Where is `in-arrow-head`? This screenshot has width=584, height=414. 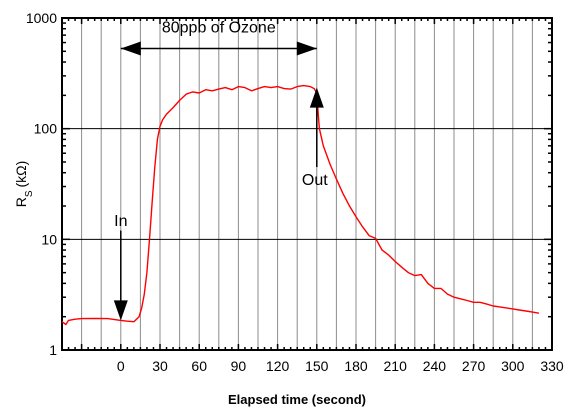
in-arrow-head is located at coordinates (120, 310).